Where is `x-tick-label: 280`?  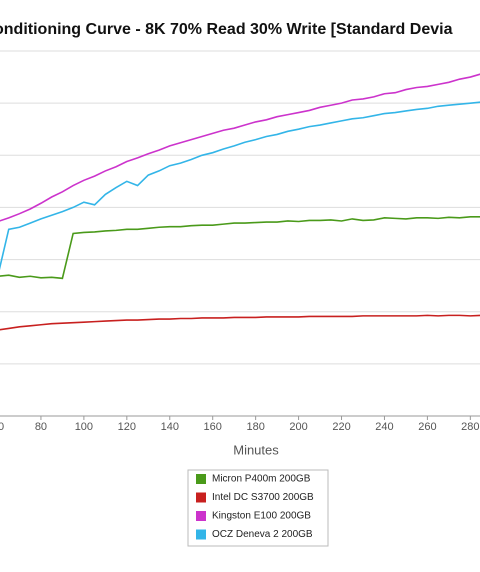 x-tick-label: 280 is located at coordinates (470, 427).